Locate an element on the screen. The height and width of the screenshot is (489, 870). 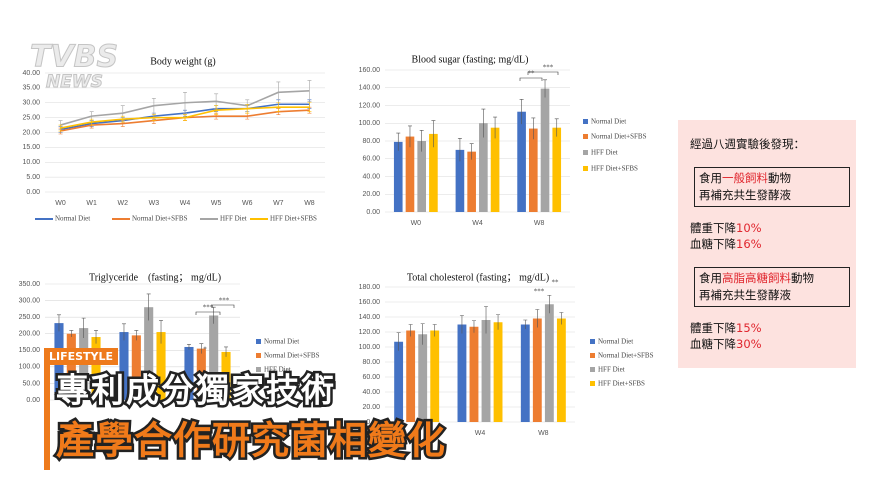
x-tick-label: W4 is located at coordinates (477, 223).